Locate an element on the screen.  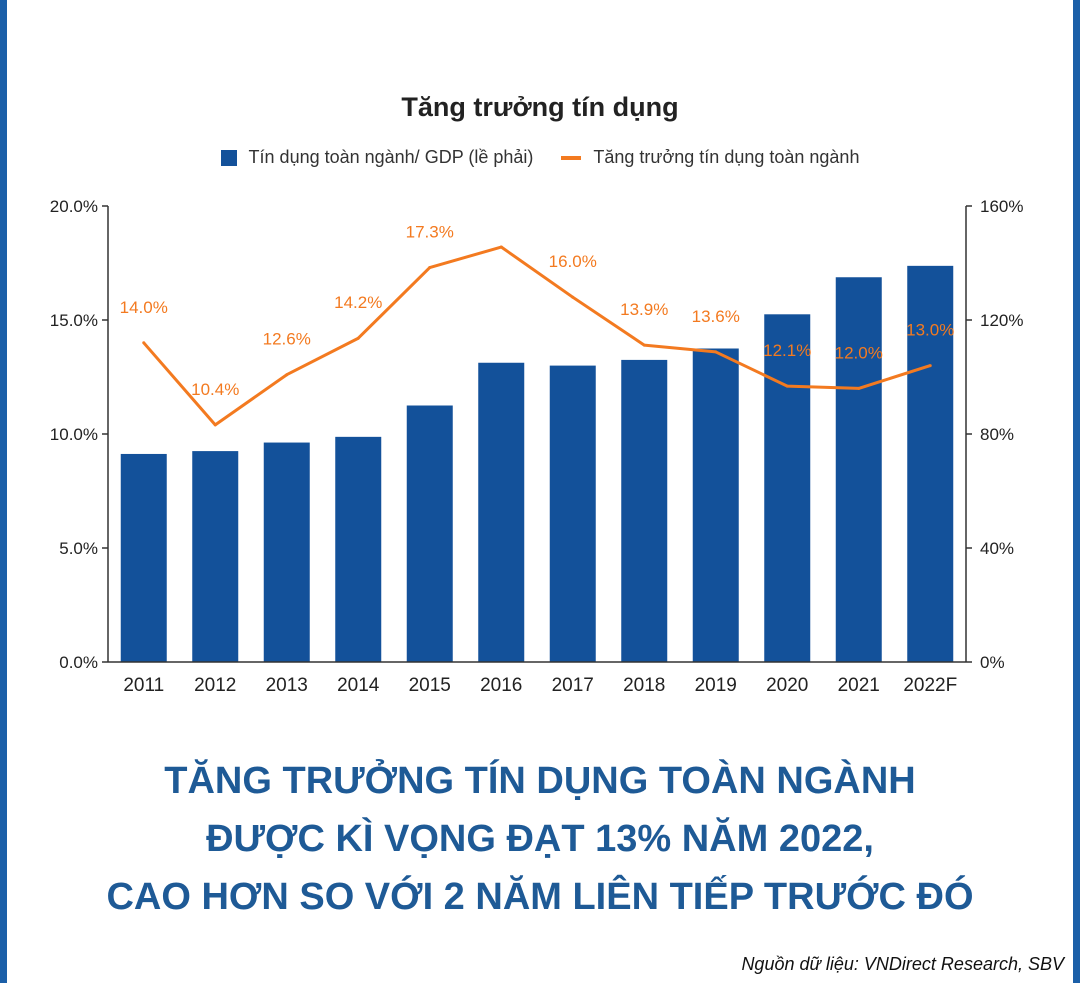
bar-2015 is located at coordinates (429, 533).